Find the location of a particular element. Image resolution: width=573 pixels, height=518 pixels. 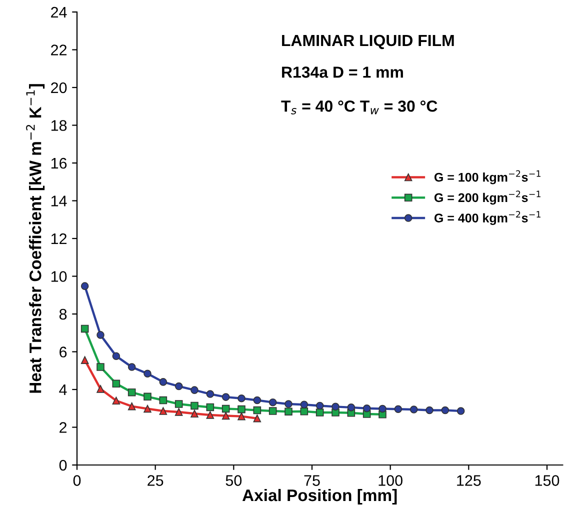

y-tick-label: 14 is located at coordinates (59, 201).